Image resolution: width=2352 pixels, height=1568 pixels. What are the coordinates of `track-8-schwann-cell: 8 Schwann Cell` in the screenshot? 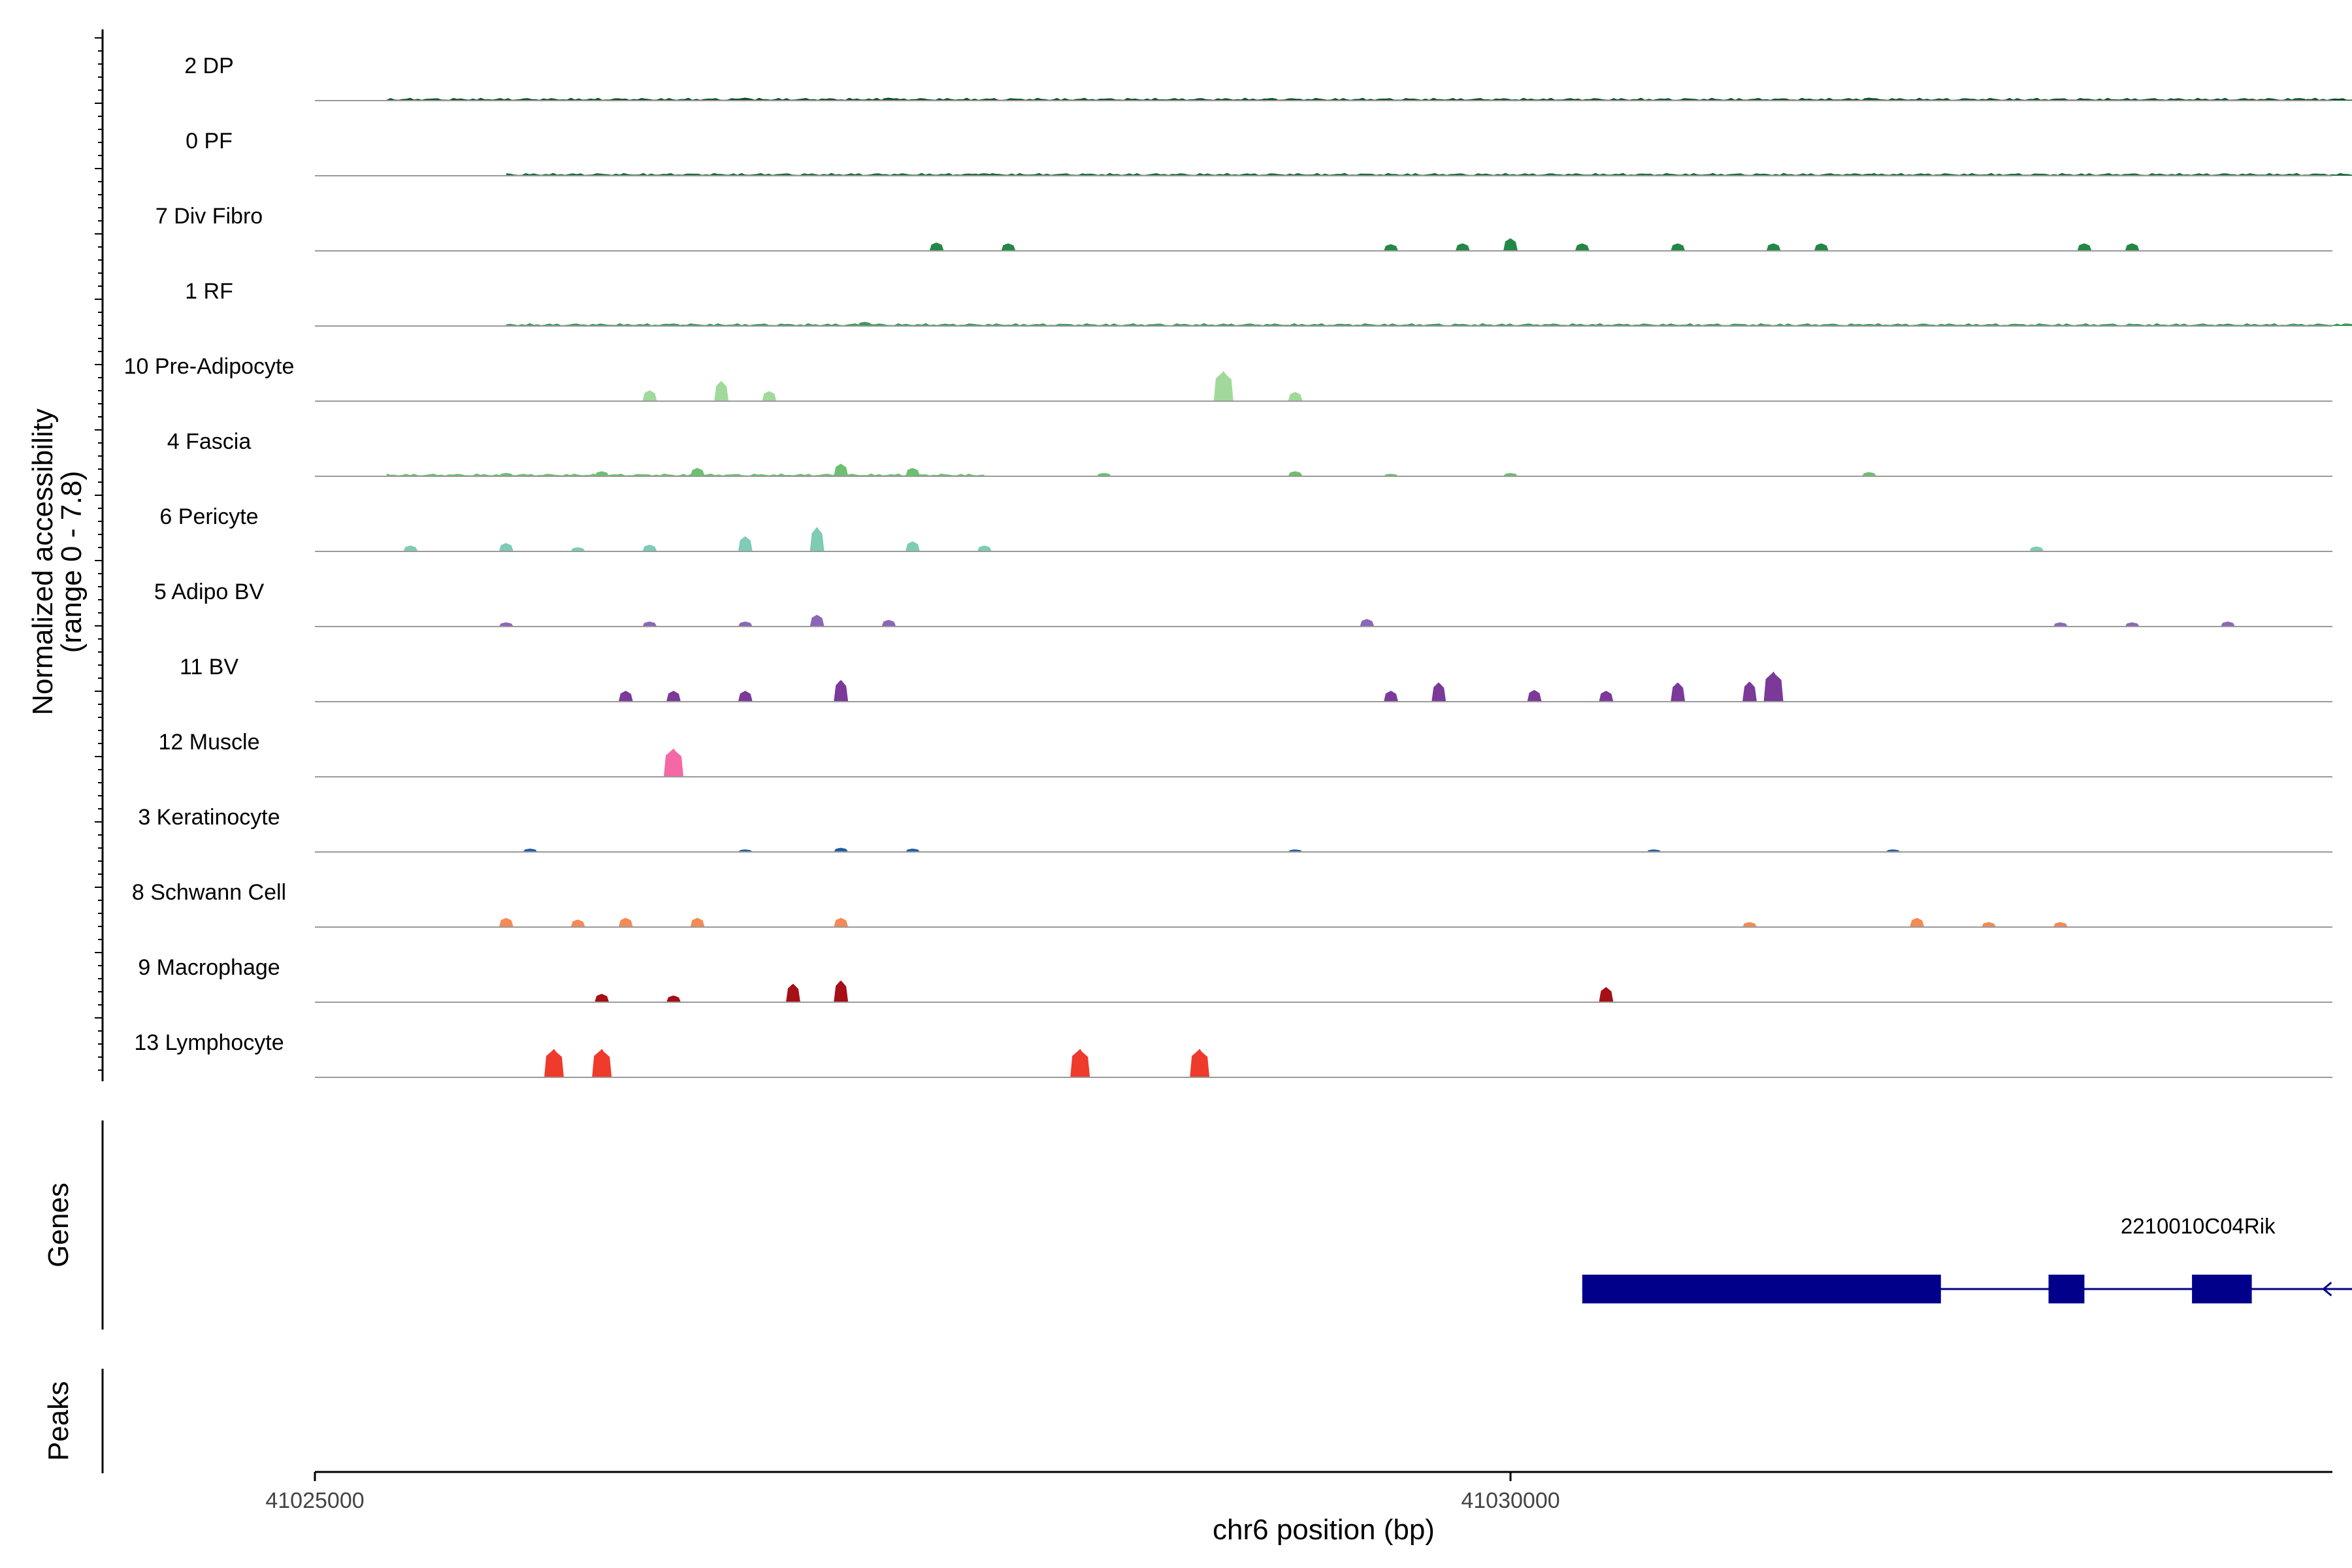 It's located at (1232, 904).